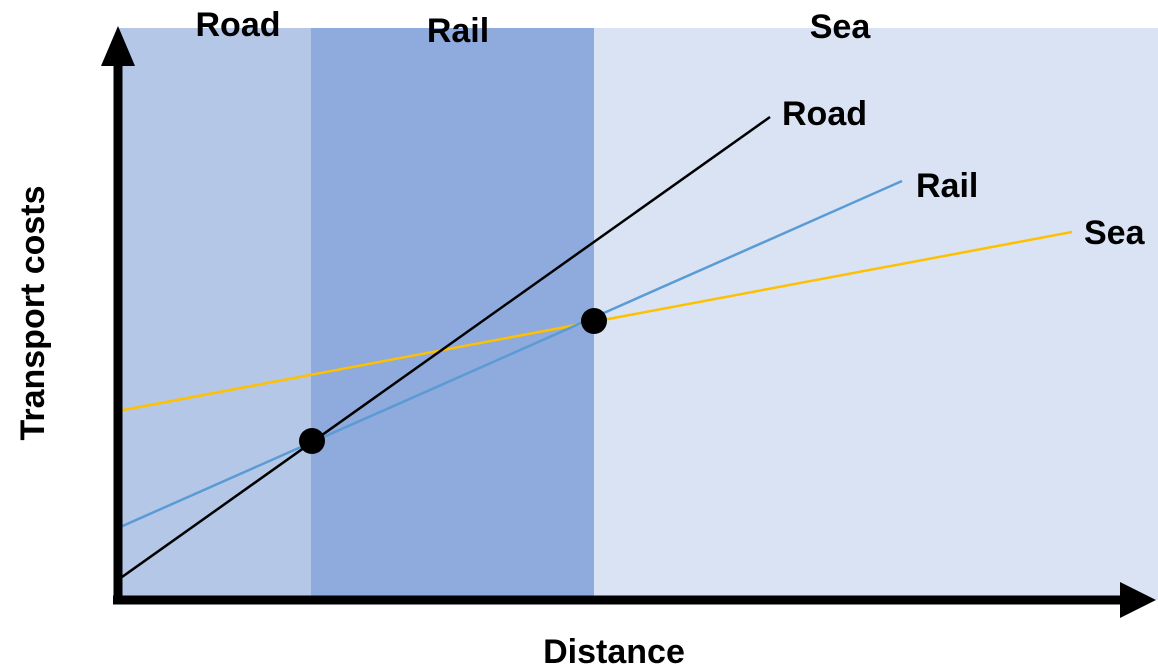 The image size is (1158, 670). Describe the element at coordinates (1115, 233) in the screenshot. I see `line-label-sea: Sea` at that location.